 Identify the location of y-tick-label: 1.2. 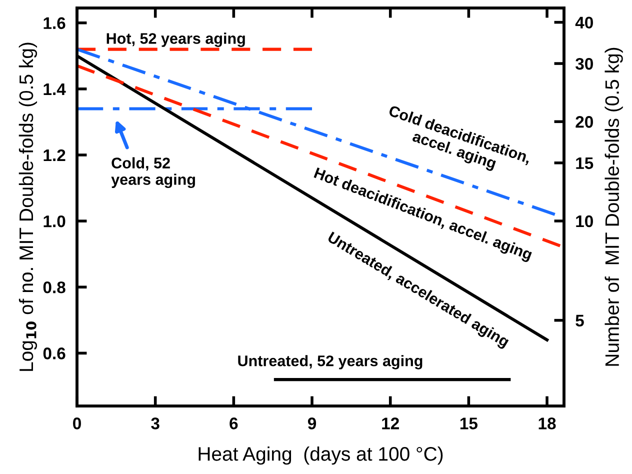
(55, 155).